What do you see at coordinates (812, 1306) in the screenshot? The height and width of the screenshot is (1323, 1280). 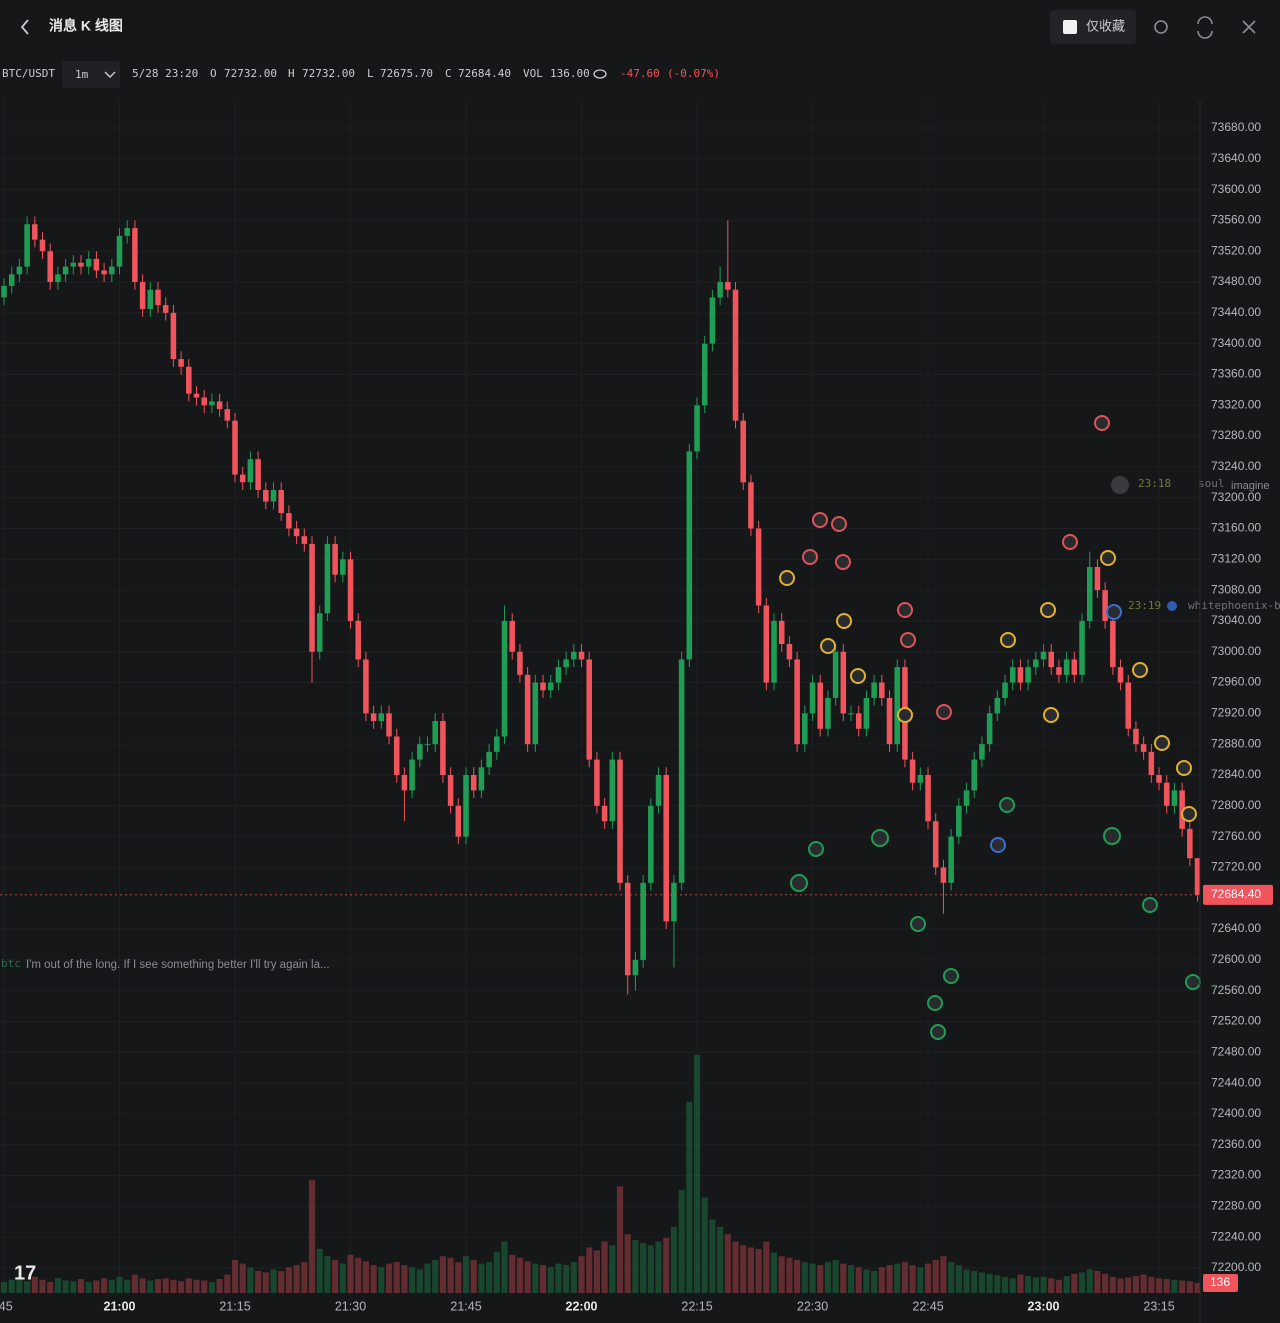 I see `x-tick-label: 22:30` at bounding box center [812, 1306].